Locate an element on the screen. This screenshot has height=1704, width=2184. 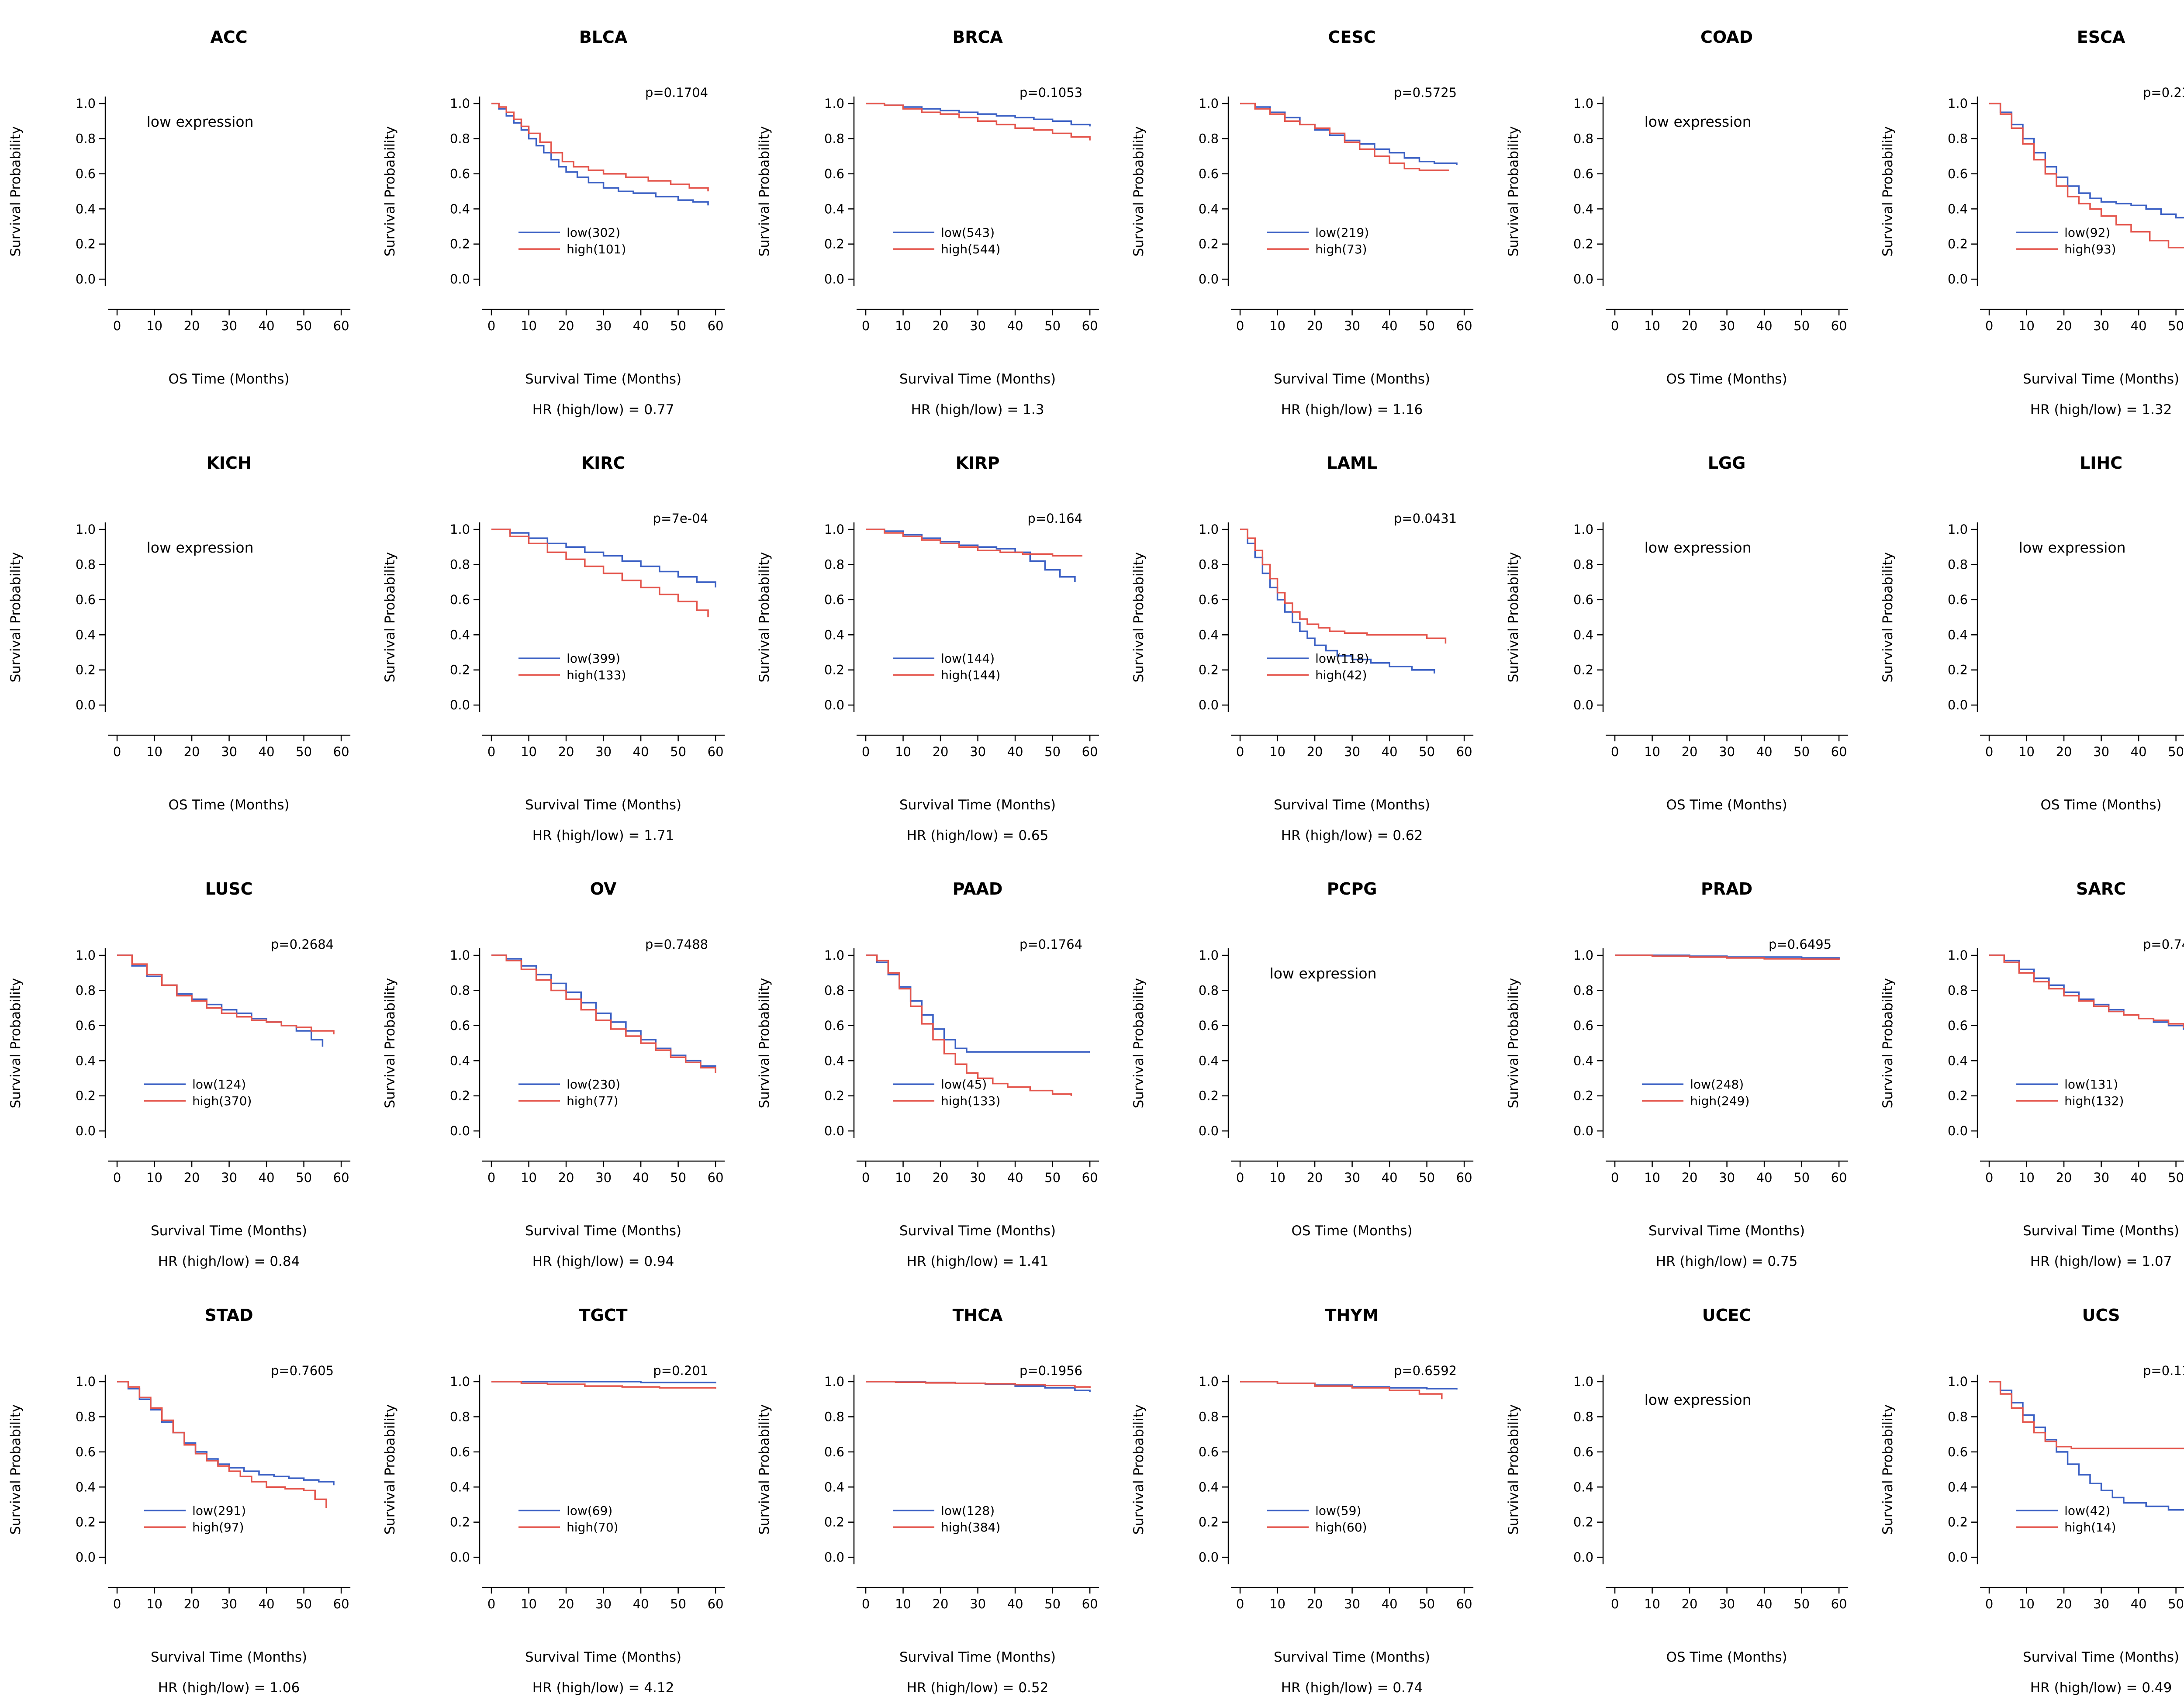
legend-label-high: high(133) is located at coordinates (971, 1101).